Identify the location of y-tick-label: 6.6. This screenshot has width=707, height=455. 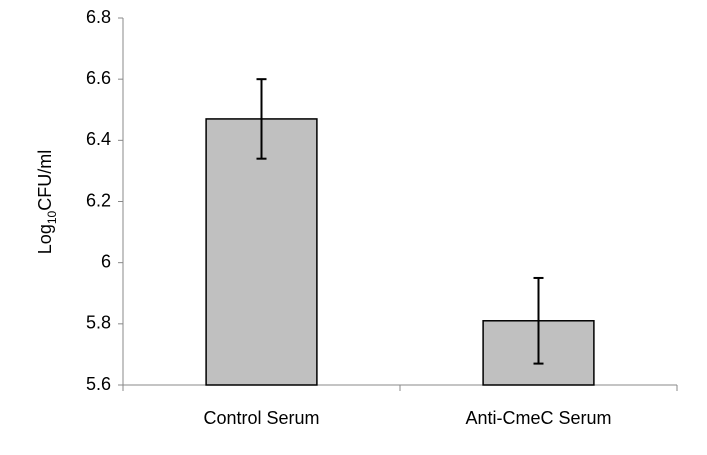
(98, 78).